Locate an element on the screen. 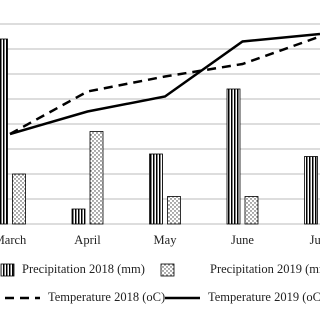 The height and width of the screenshot is (320, 320). legend-label: Precipitation 2018 (mm) is located at coordinates (83, 269).